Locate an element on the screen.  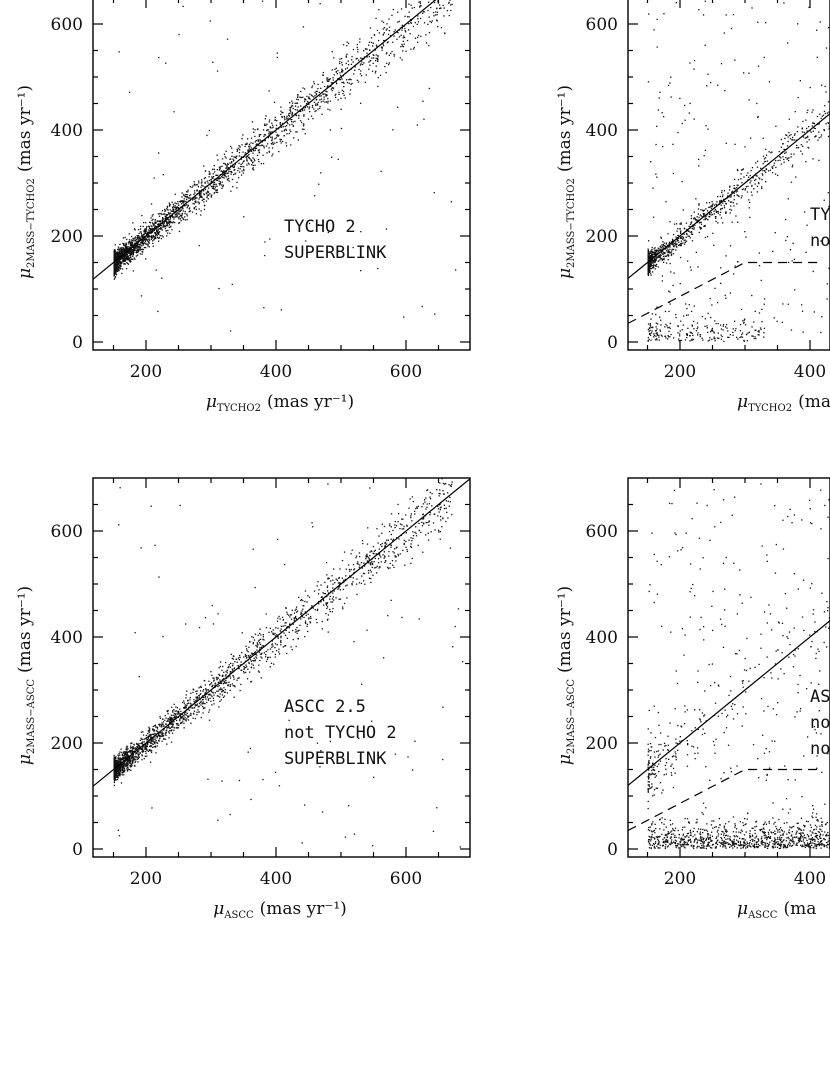
y-tick-label: 0 is located at coordinates (77, 343).